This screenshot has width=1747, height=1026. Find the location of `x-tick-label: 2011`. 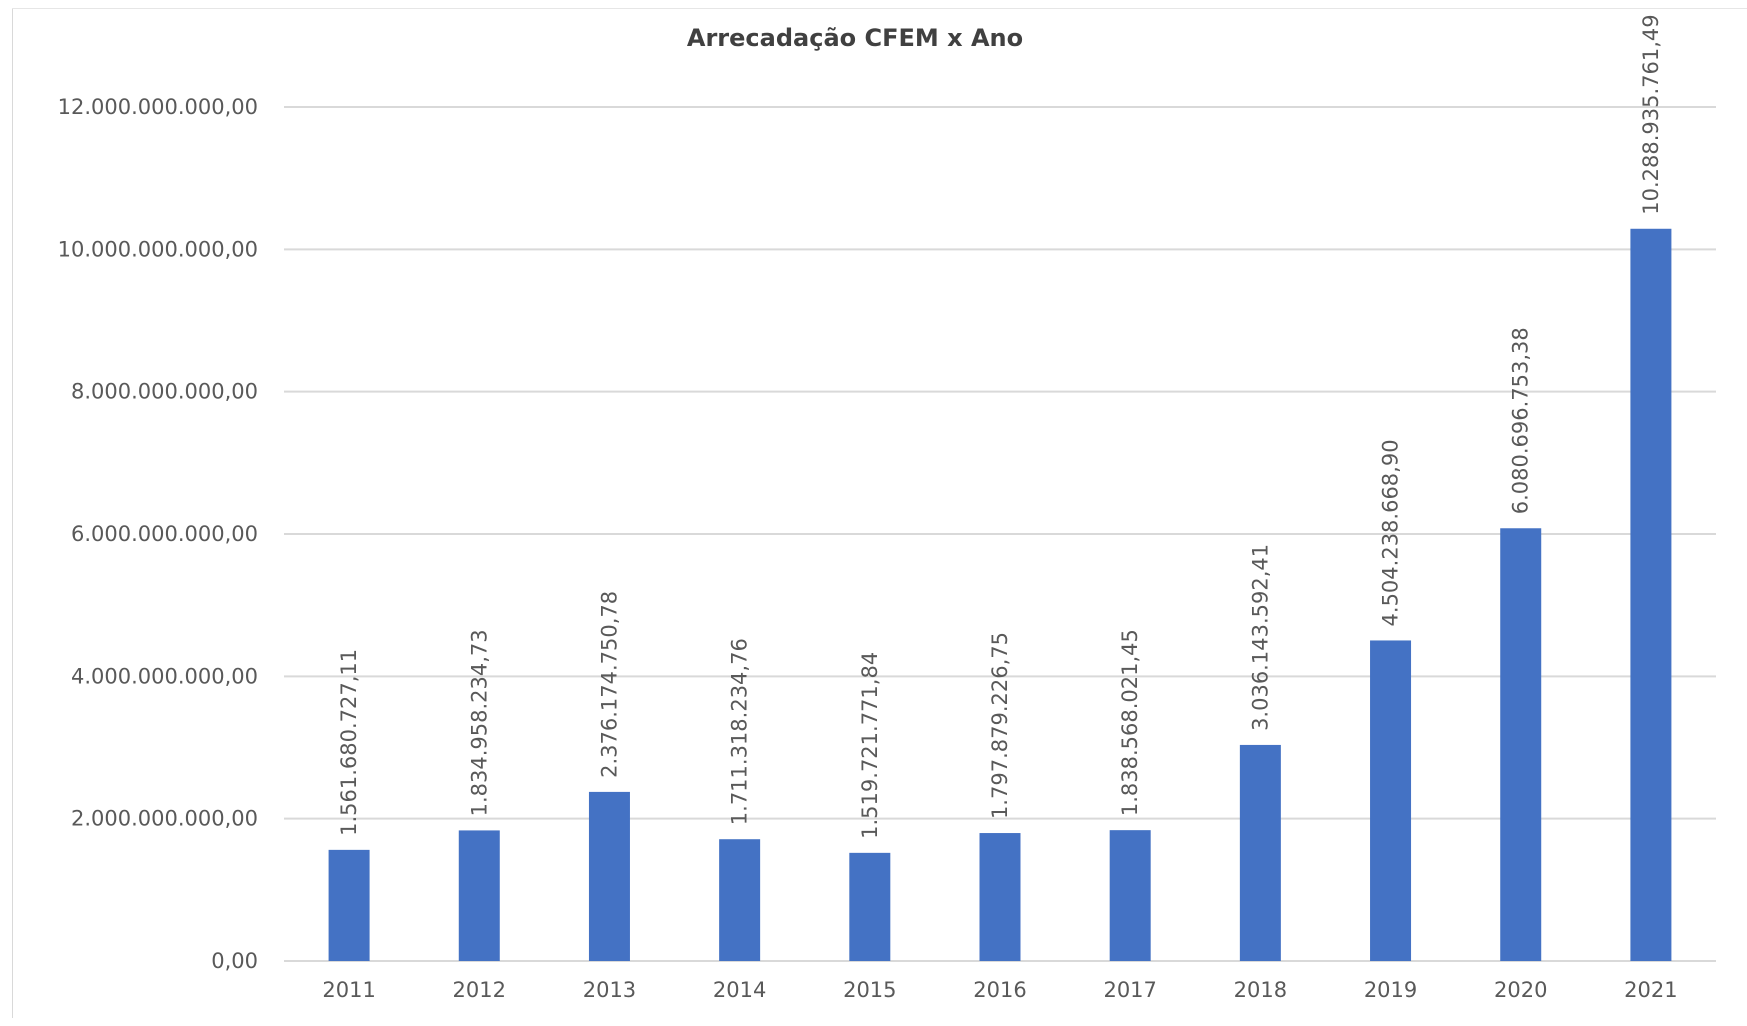

x-tick-label: 2011 is located at coordinates (348, 990).